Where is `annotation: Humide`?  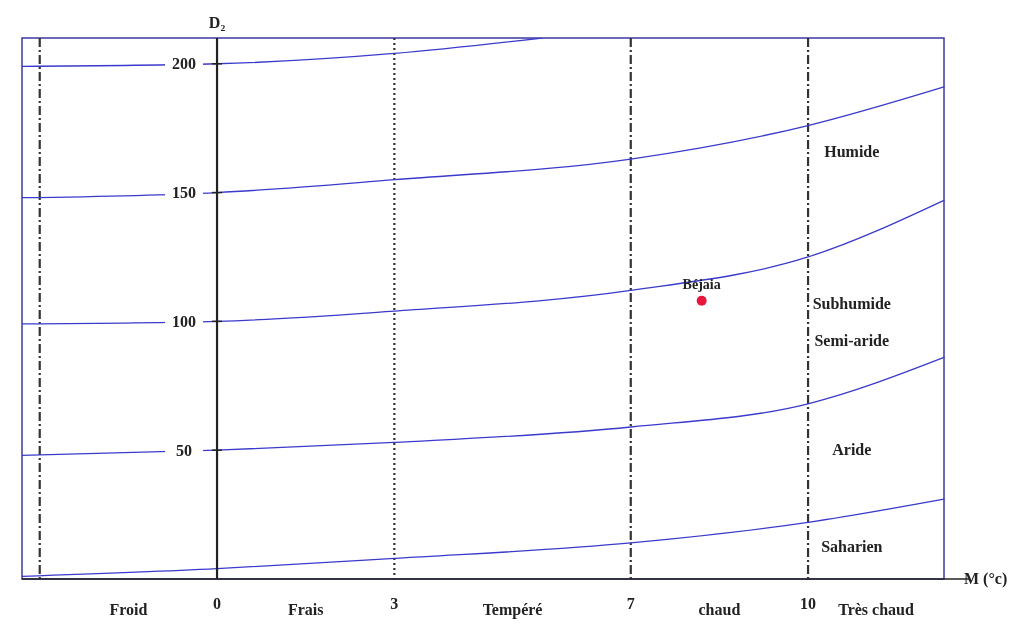
annotation: Humide is located at coordinates (852, 152).